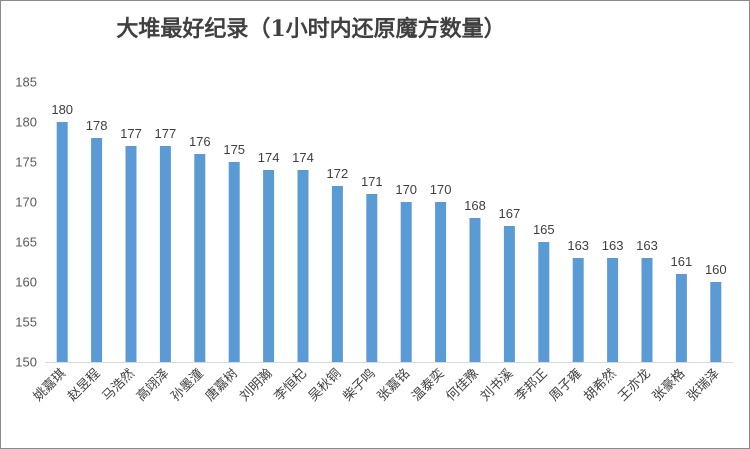 The width and height of the screenshot is (750, 449). What do you see at coordinates (221, 385) in the screenshot?
I see `x-tick-label: 唐嘉树` at bounding box center [221, 385].